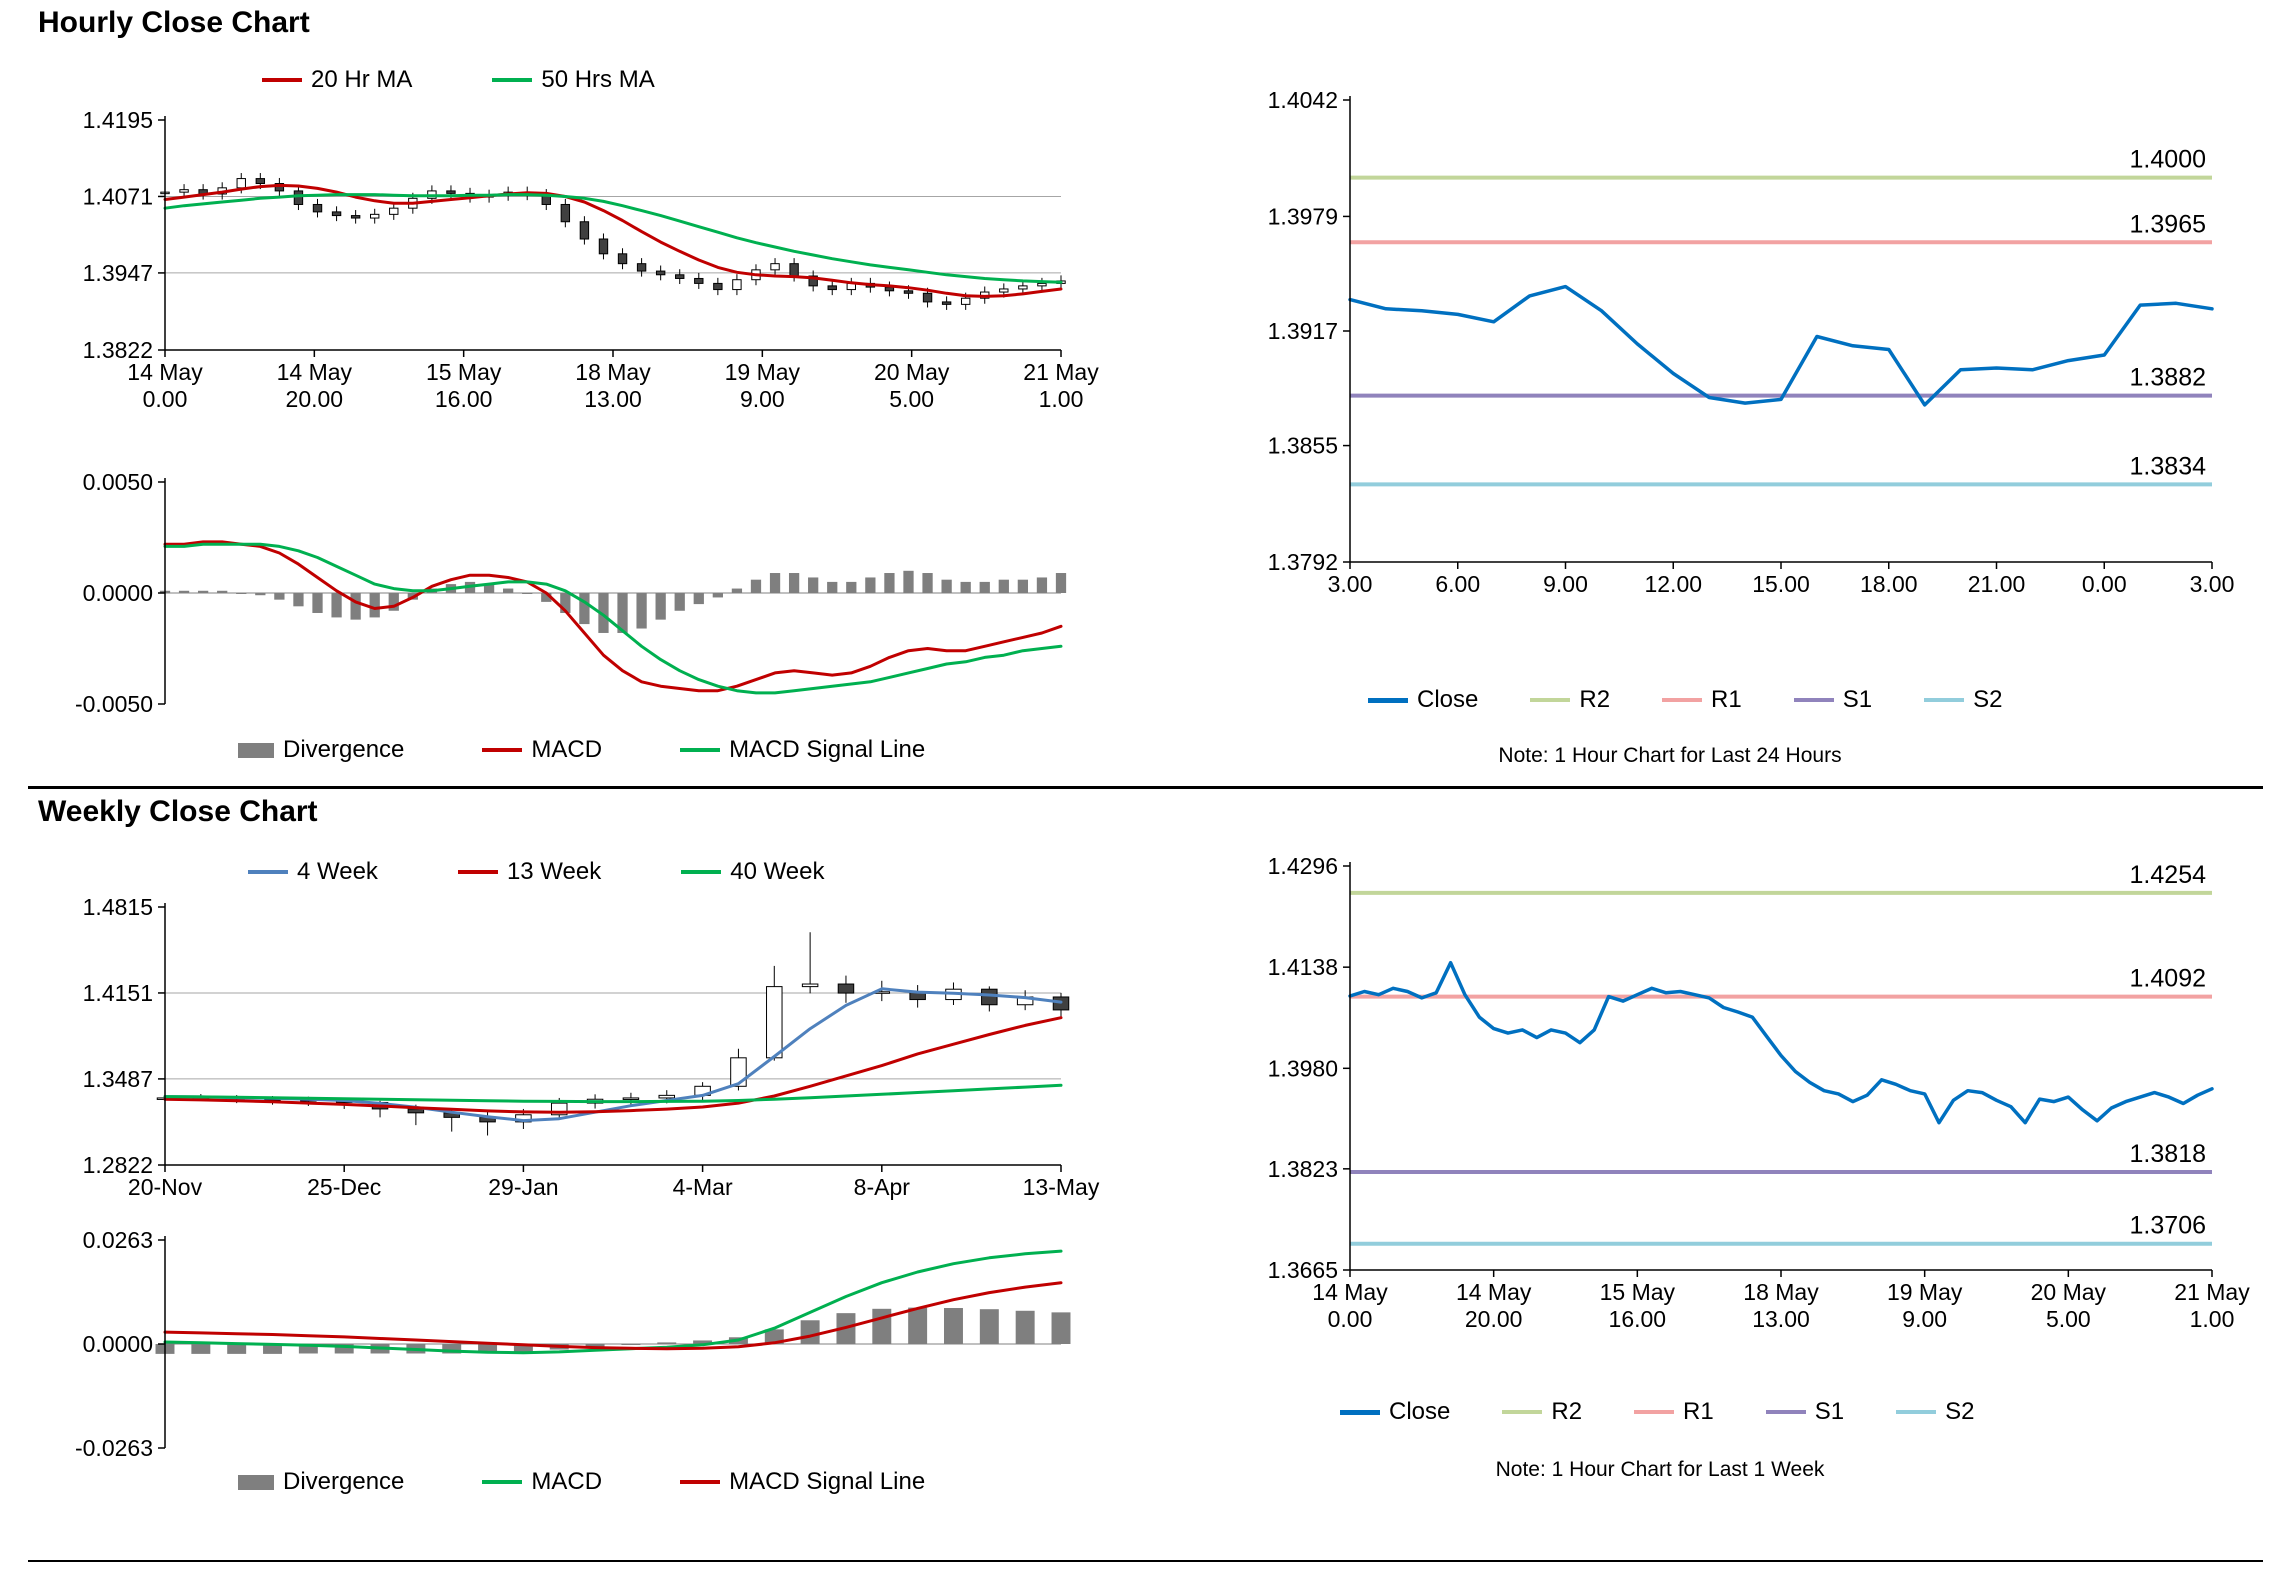 The height and width of the screenshot is (1577, 2291). What do you see at coordinates (2168, 1154) in the screenshot?
I see `s1-value-label: 1.3818` at bounding box center [2168, 1154].